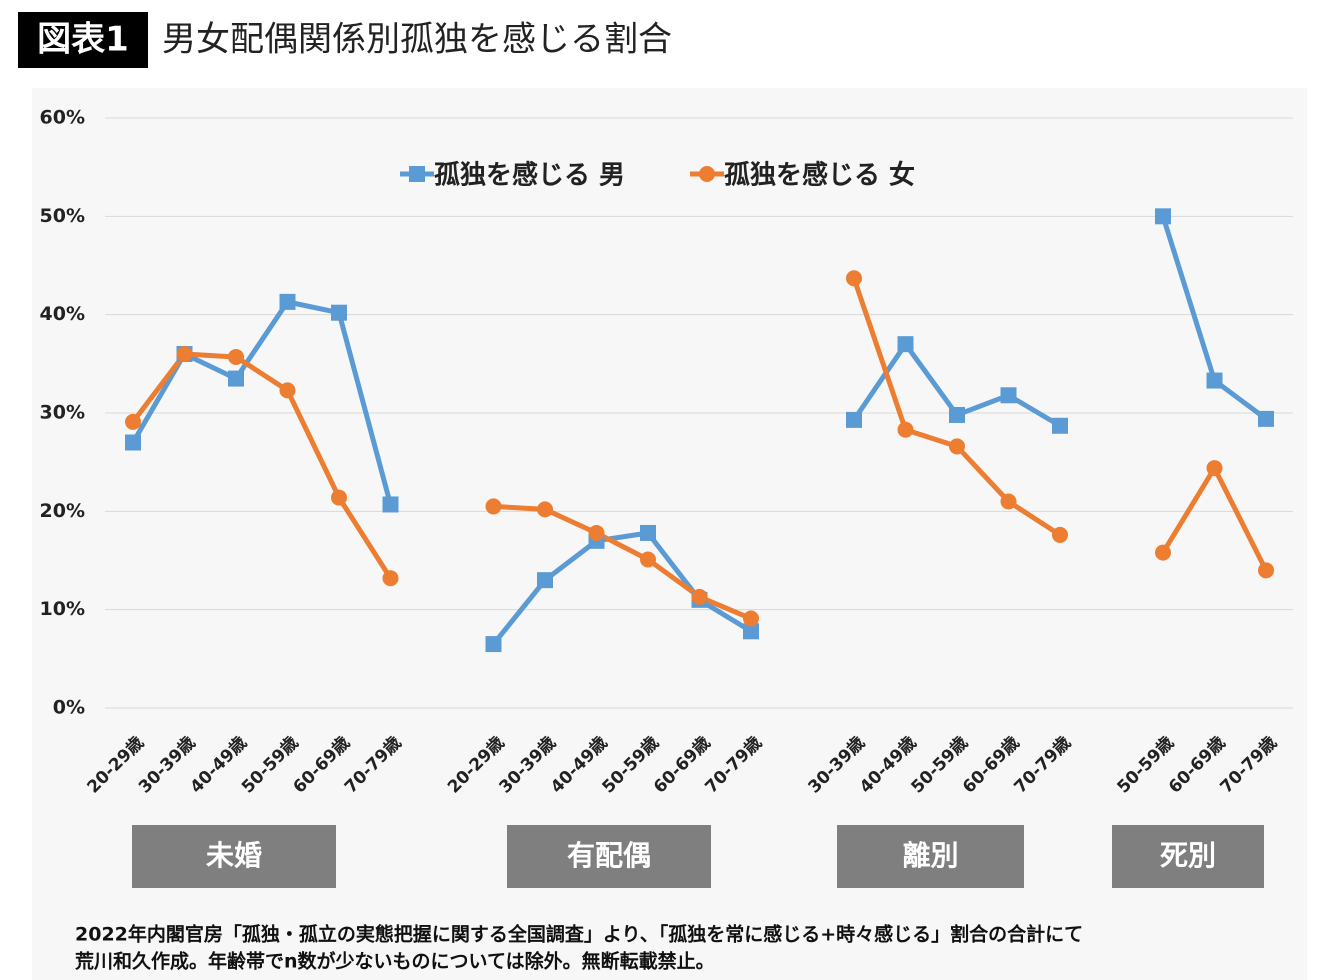 Image resolution: width=1340 pixels, height=980 pixels. I want to click on y-tick-label: 40%, so click(62, 314).